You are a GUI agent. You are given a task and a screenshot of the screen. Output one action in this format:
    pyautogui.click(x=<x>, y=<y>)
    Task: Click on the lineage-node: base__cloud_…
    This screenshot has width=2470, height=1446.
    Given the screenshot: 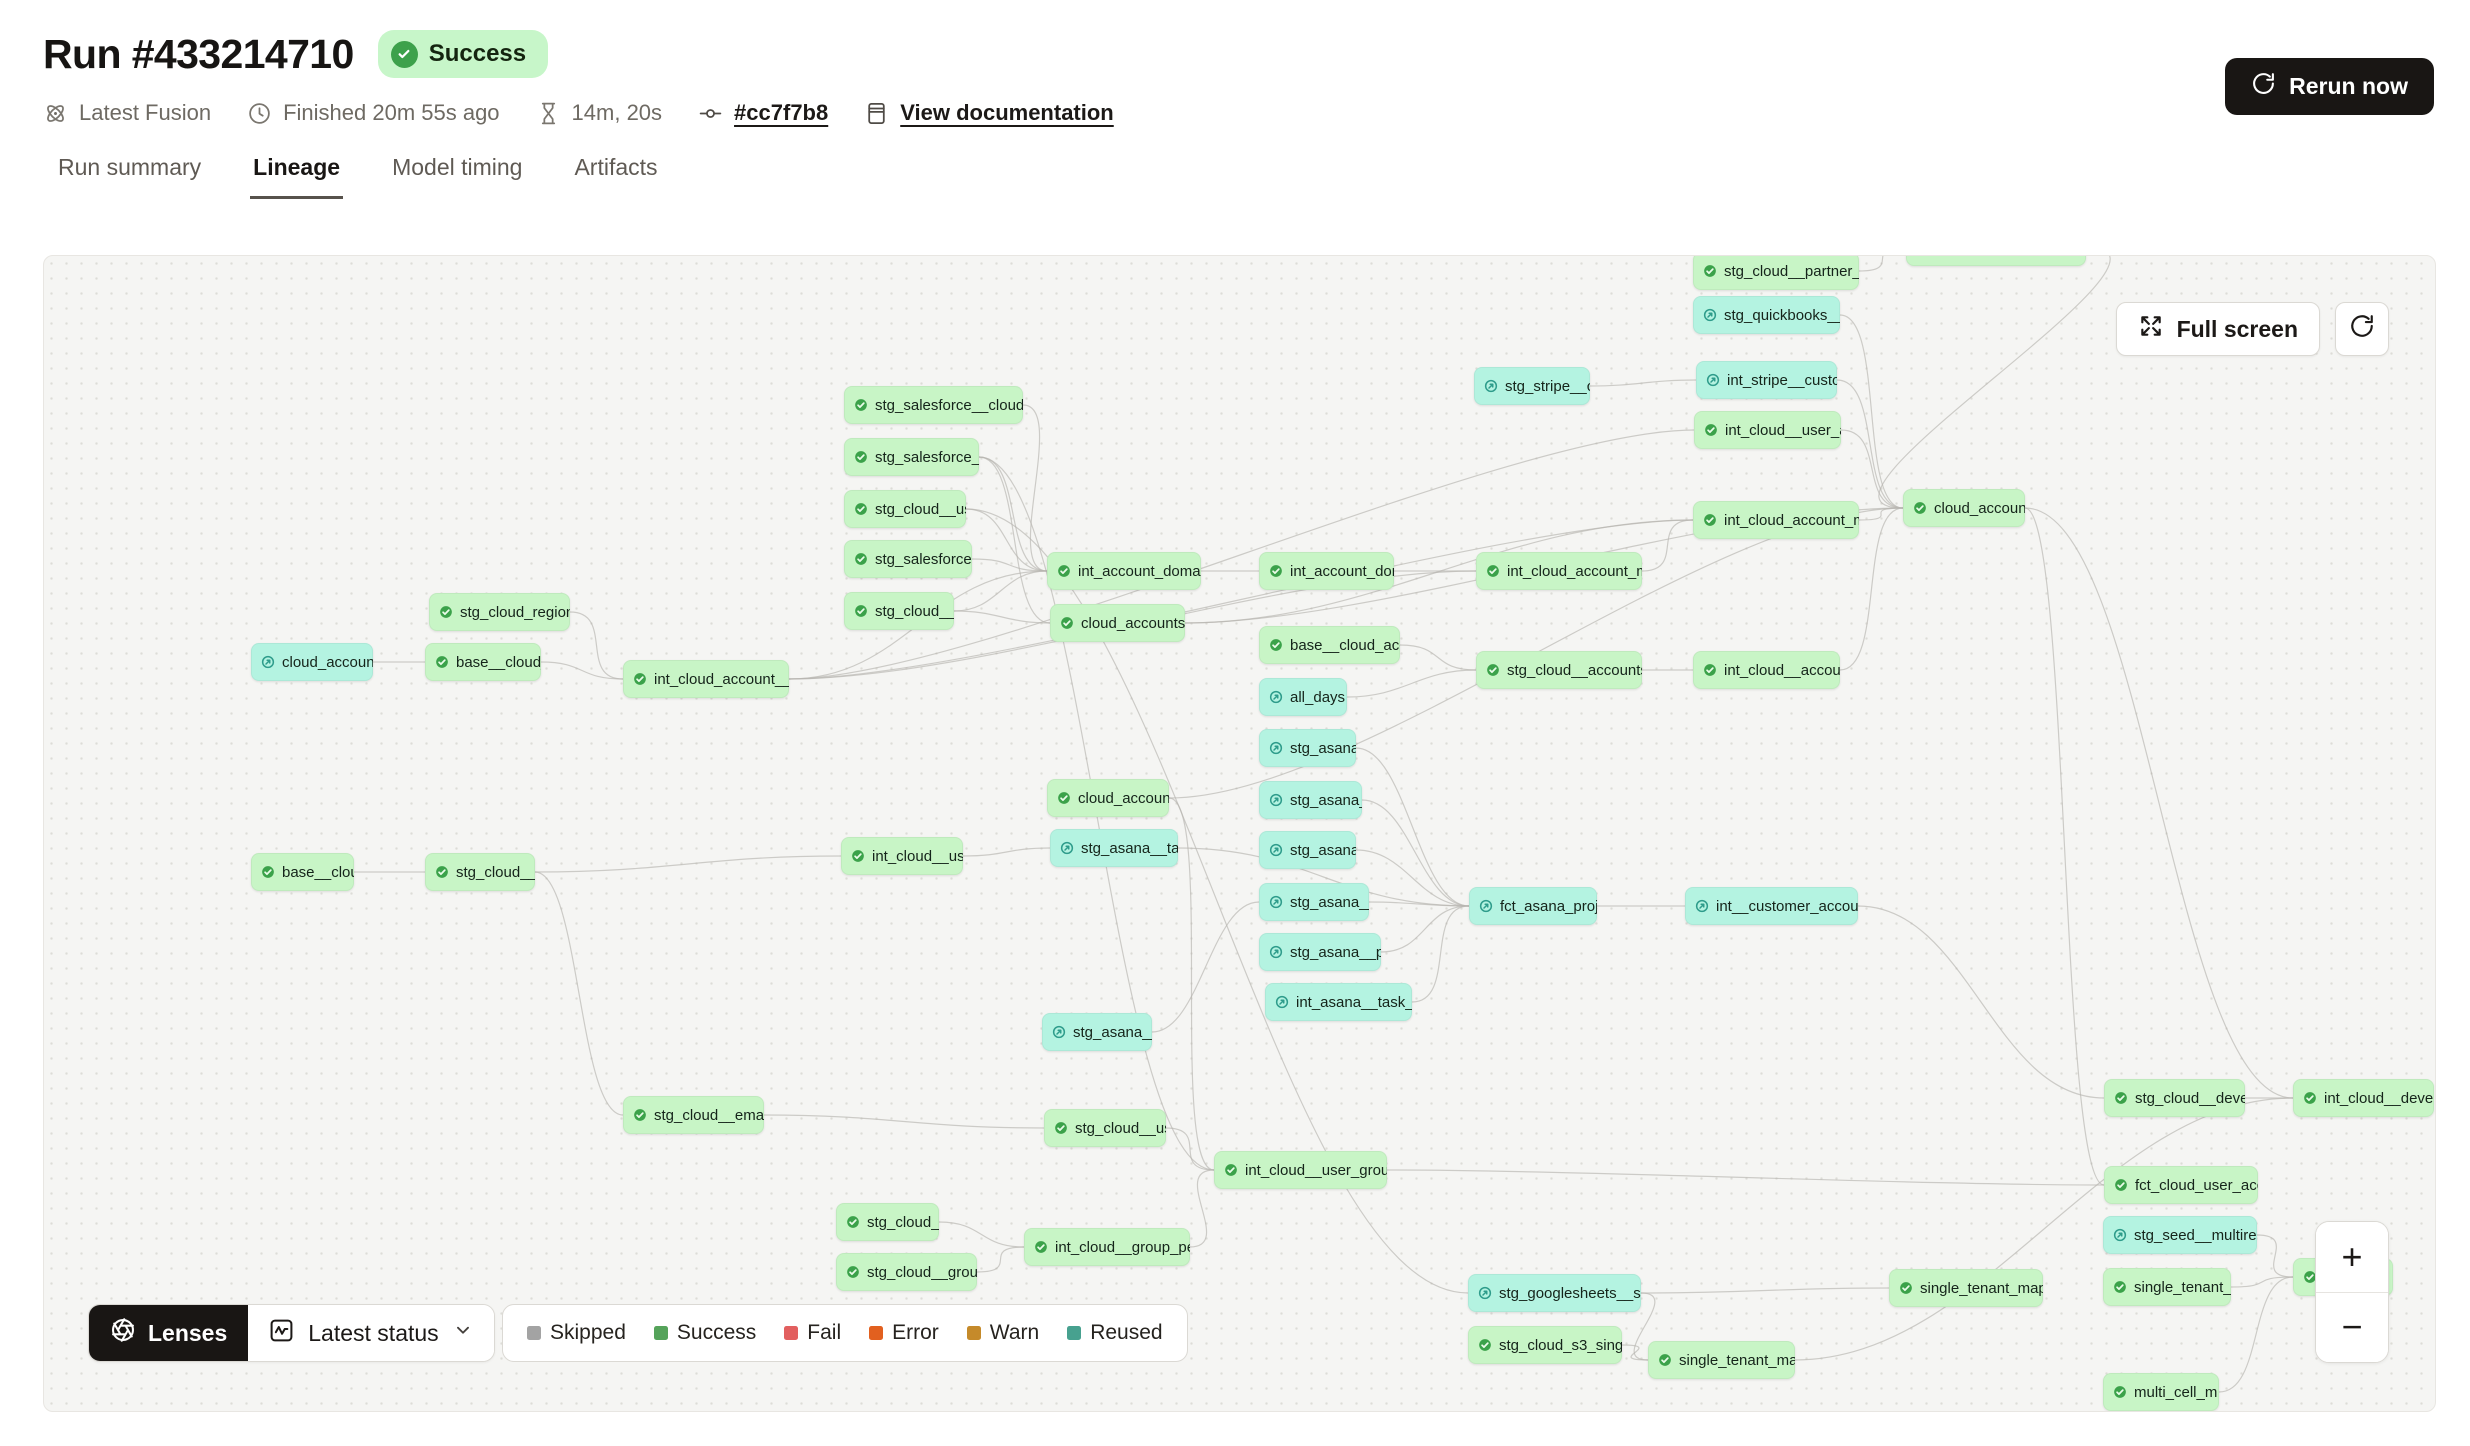 What is the action you would take?
    pyautogui.click(x=483, y=662)
    